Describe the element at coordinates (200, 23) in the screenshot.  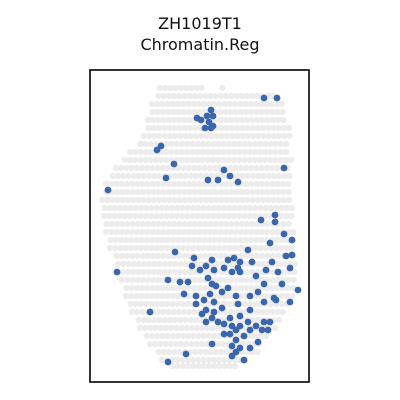
I see `chart-title: ZH1019T1` at that location.